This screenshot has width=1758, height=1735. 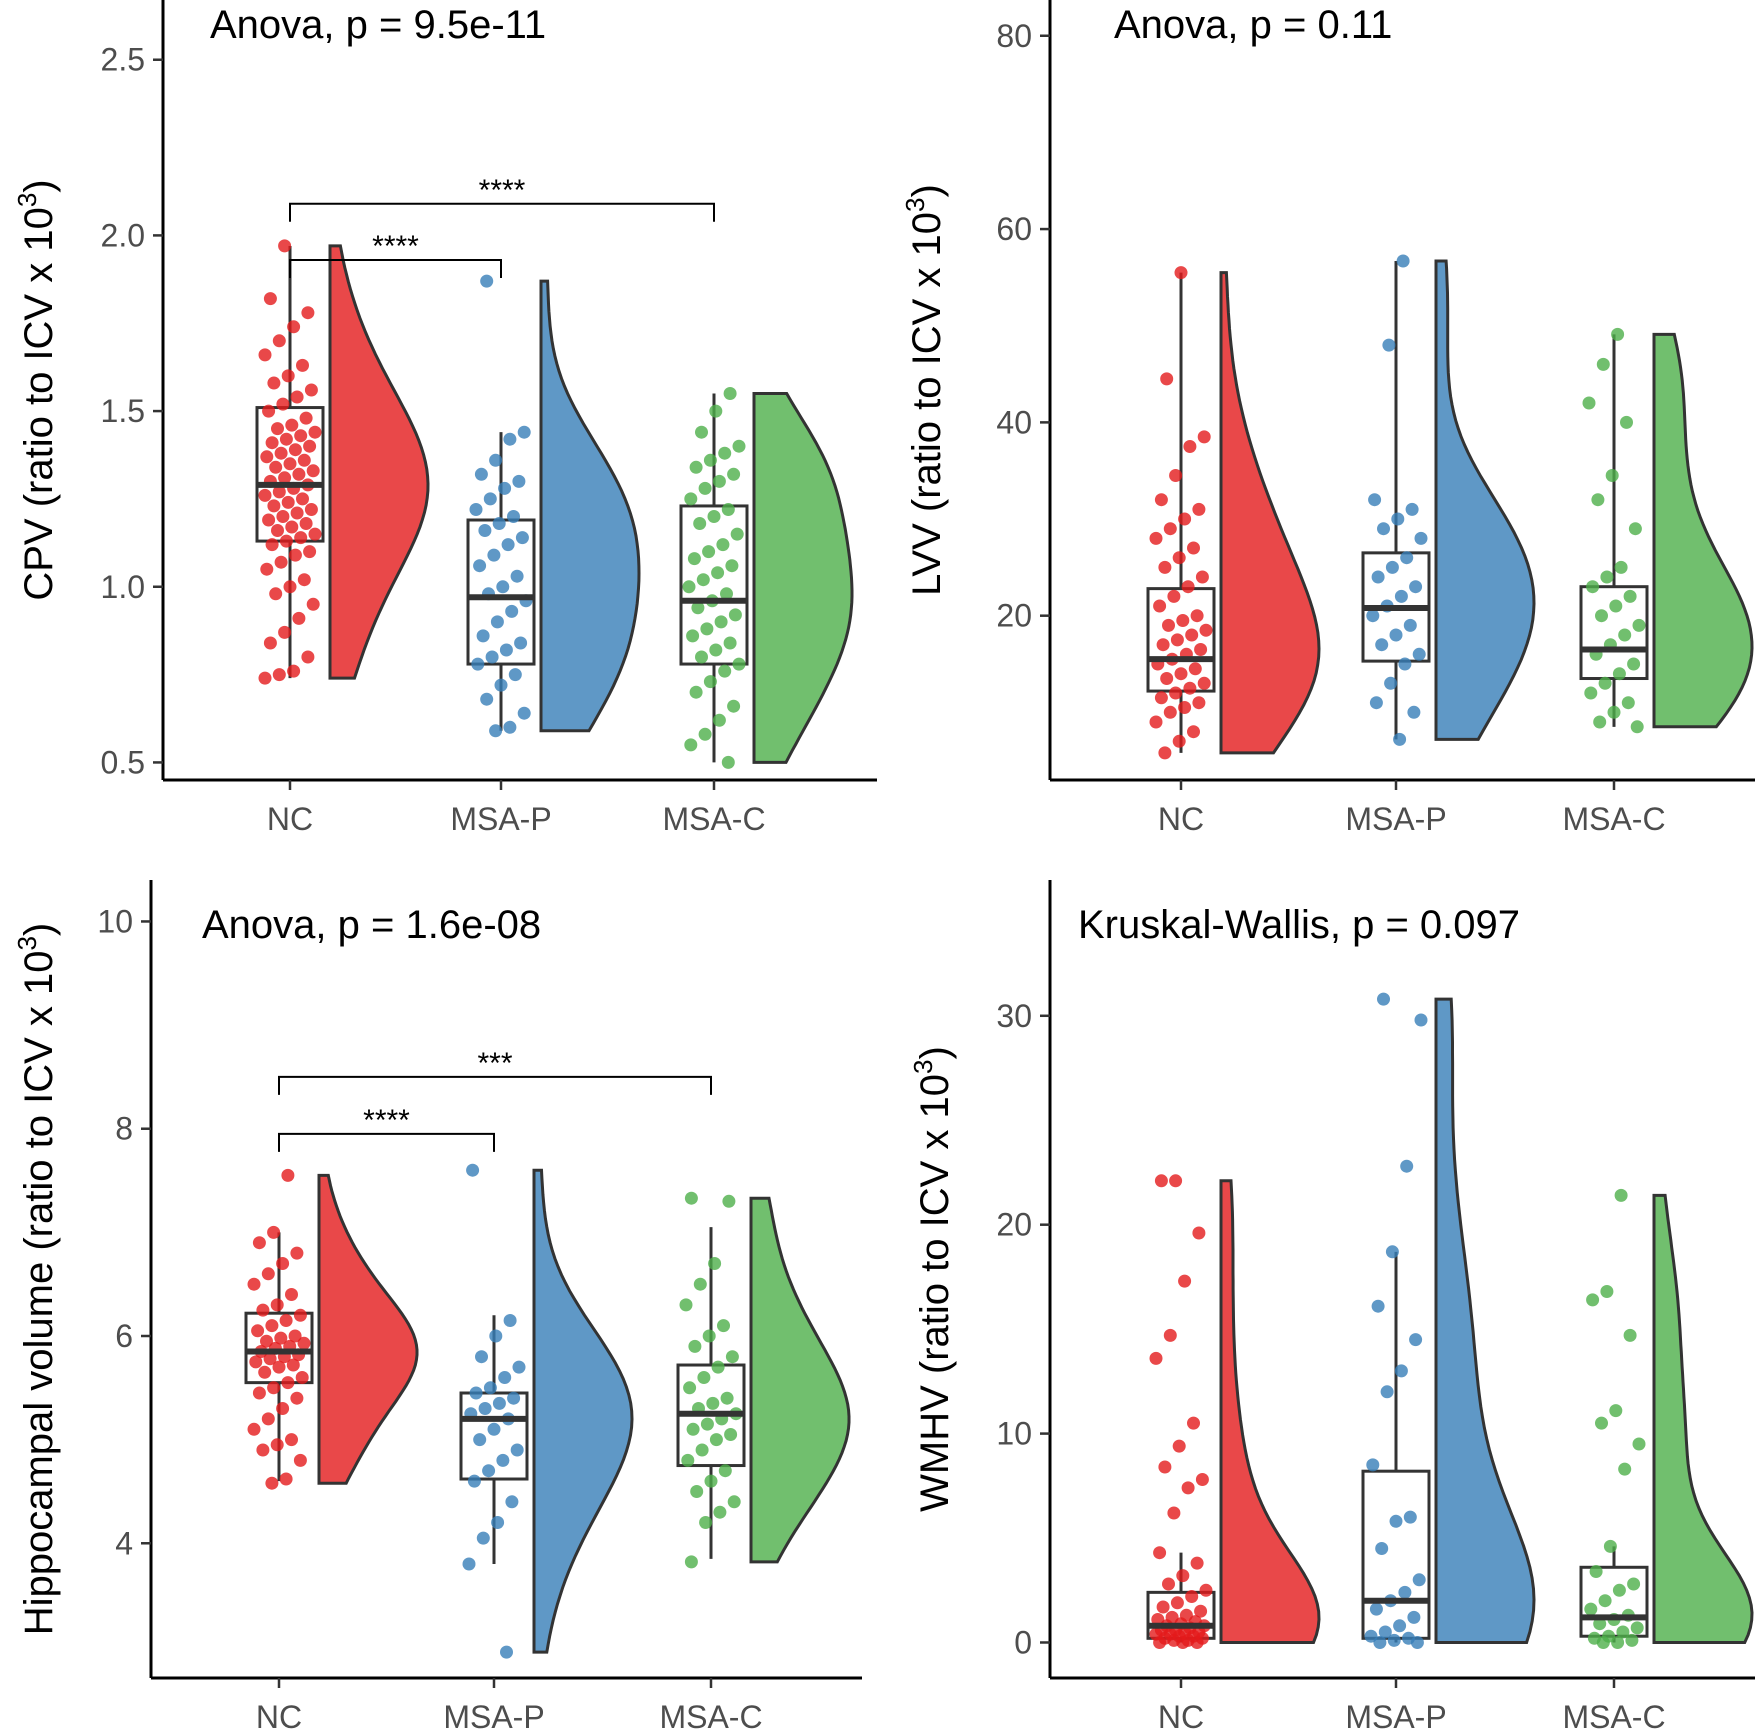 I want to click on y-axis-title: CPV (ratio to ICV x 103), so click(x=36, y=389).